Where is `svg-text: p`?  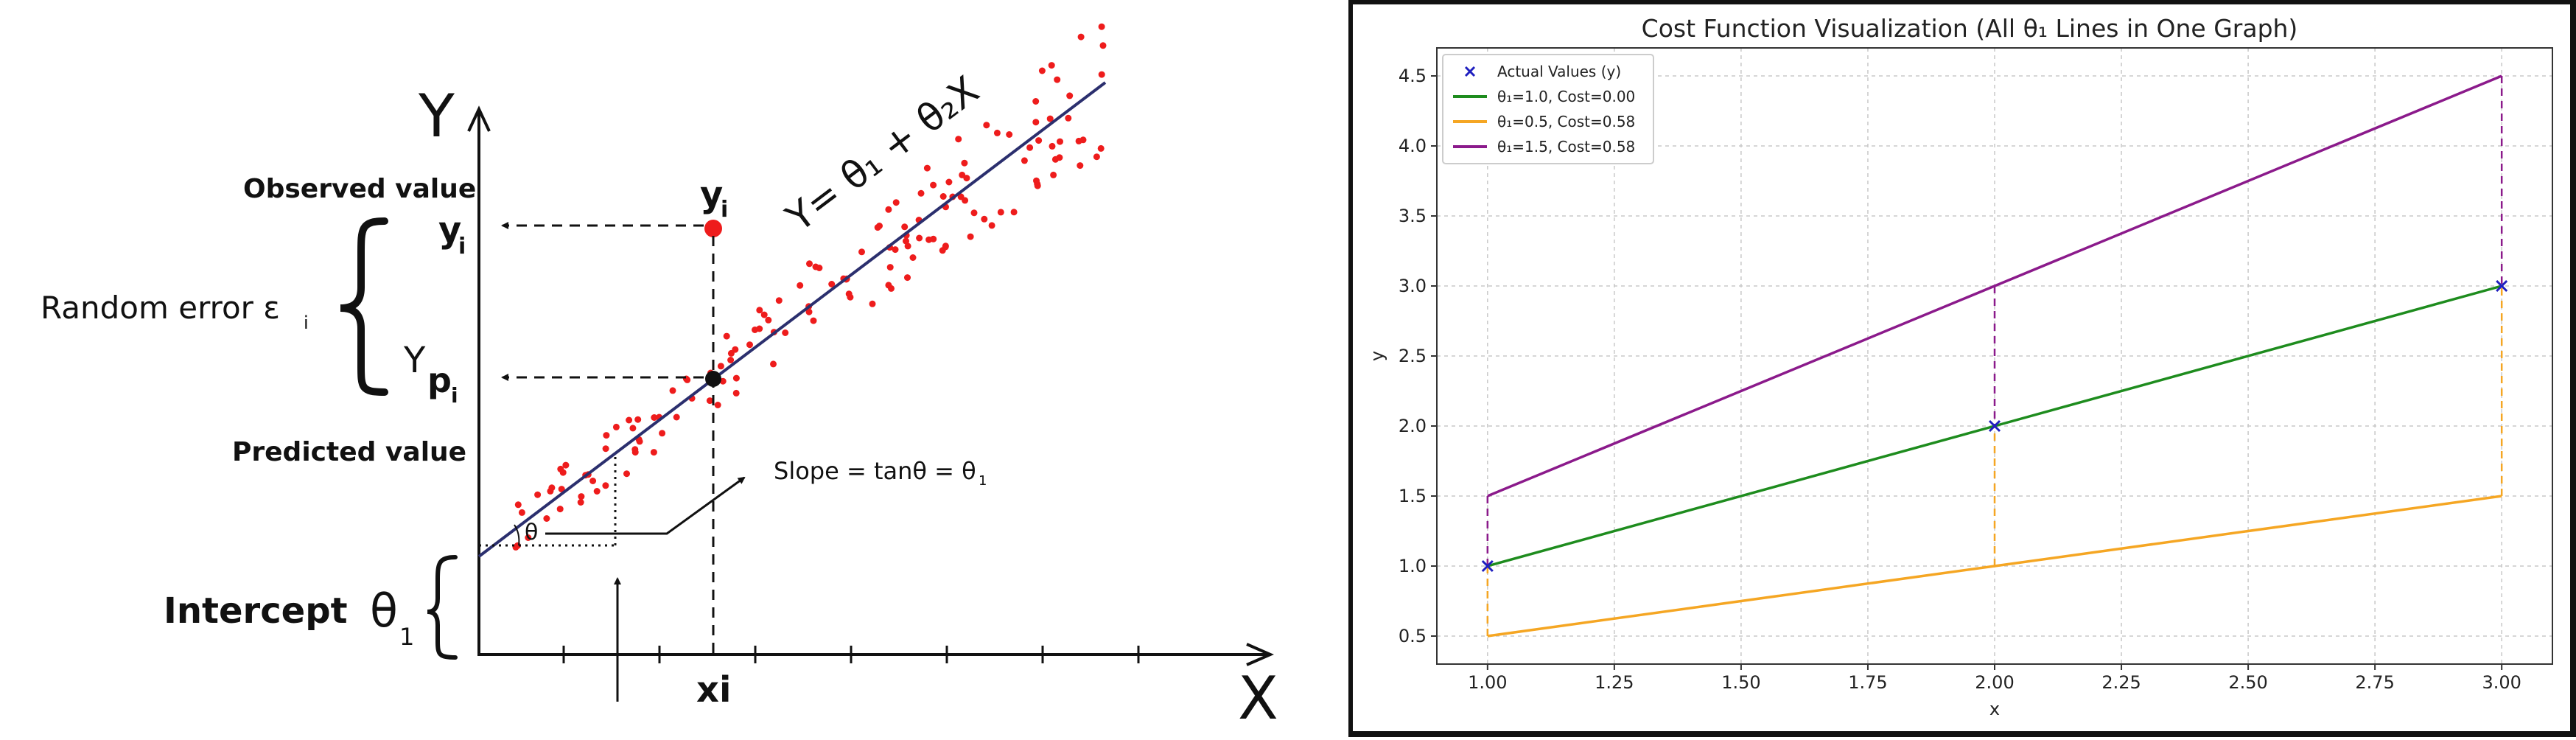
svg-text: p is located at coordinates (439, 380).